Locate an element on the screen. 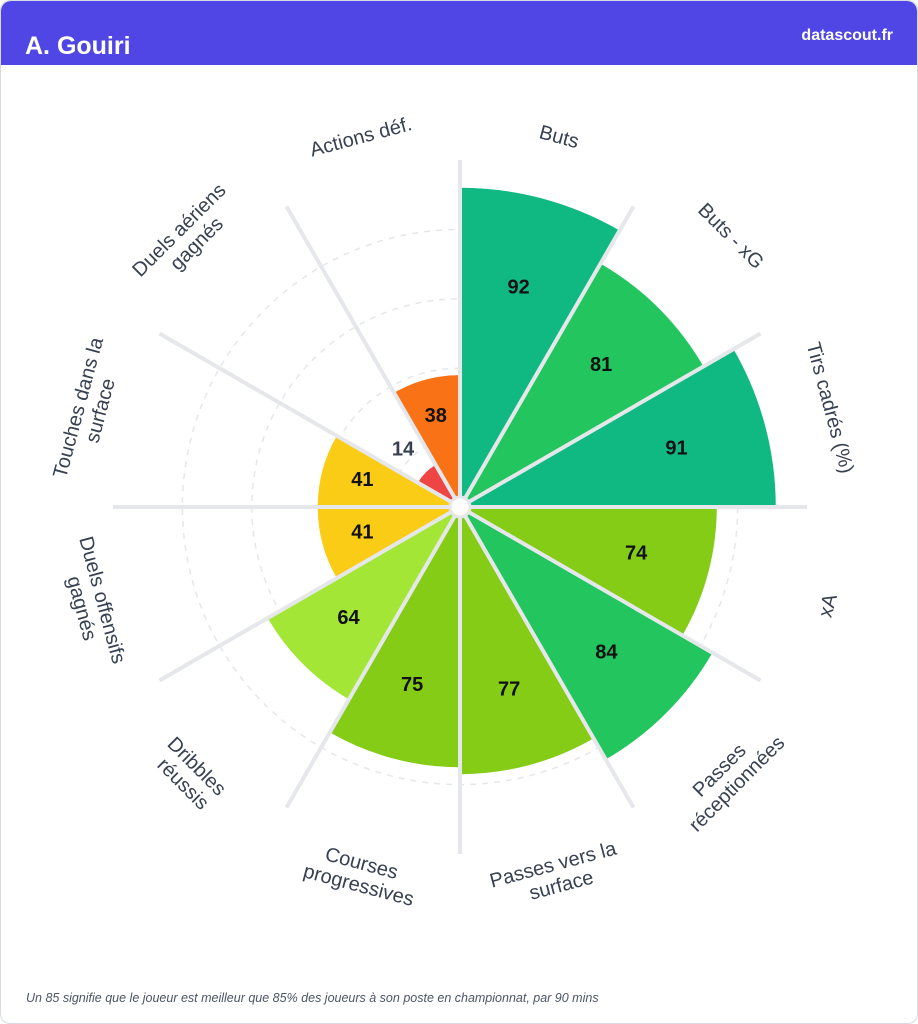 This screenshot has height=1024, width=918. value-label: 77 is located at coordinates (509, 690).